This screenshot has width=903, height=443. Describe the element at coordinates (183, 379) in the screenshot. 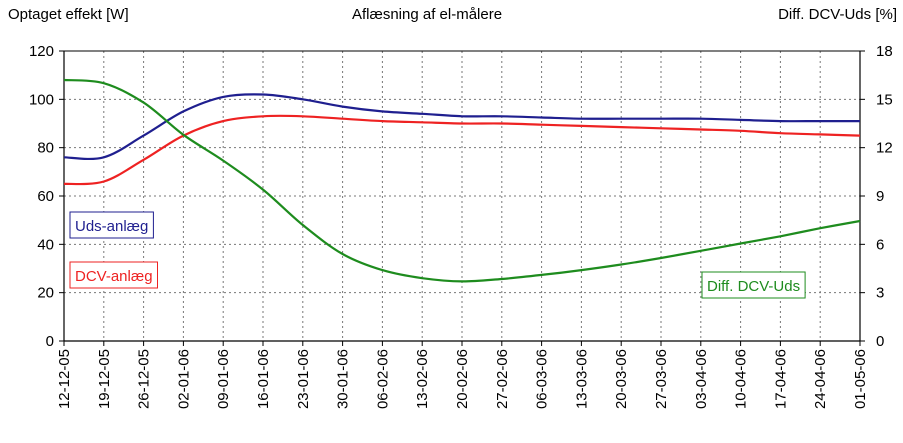

I see `x-tick-label: 02-01-06` at that location.